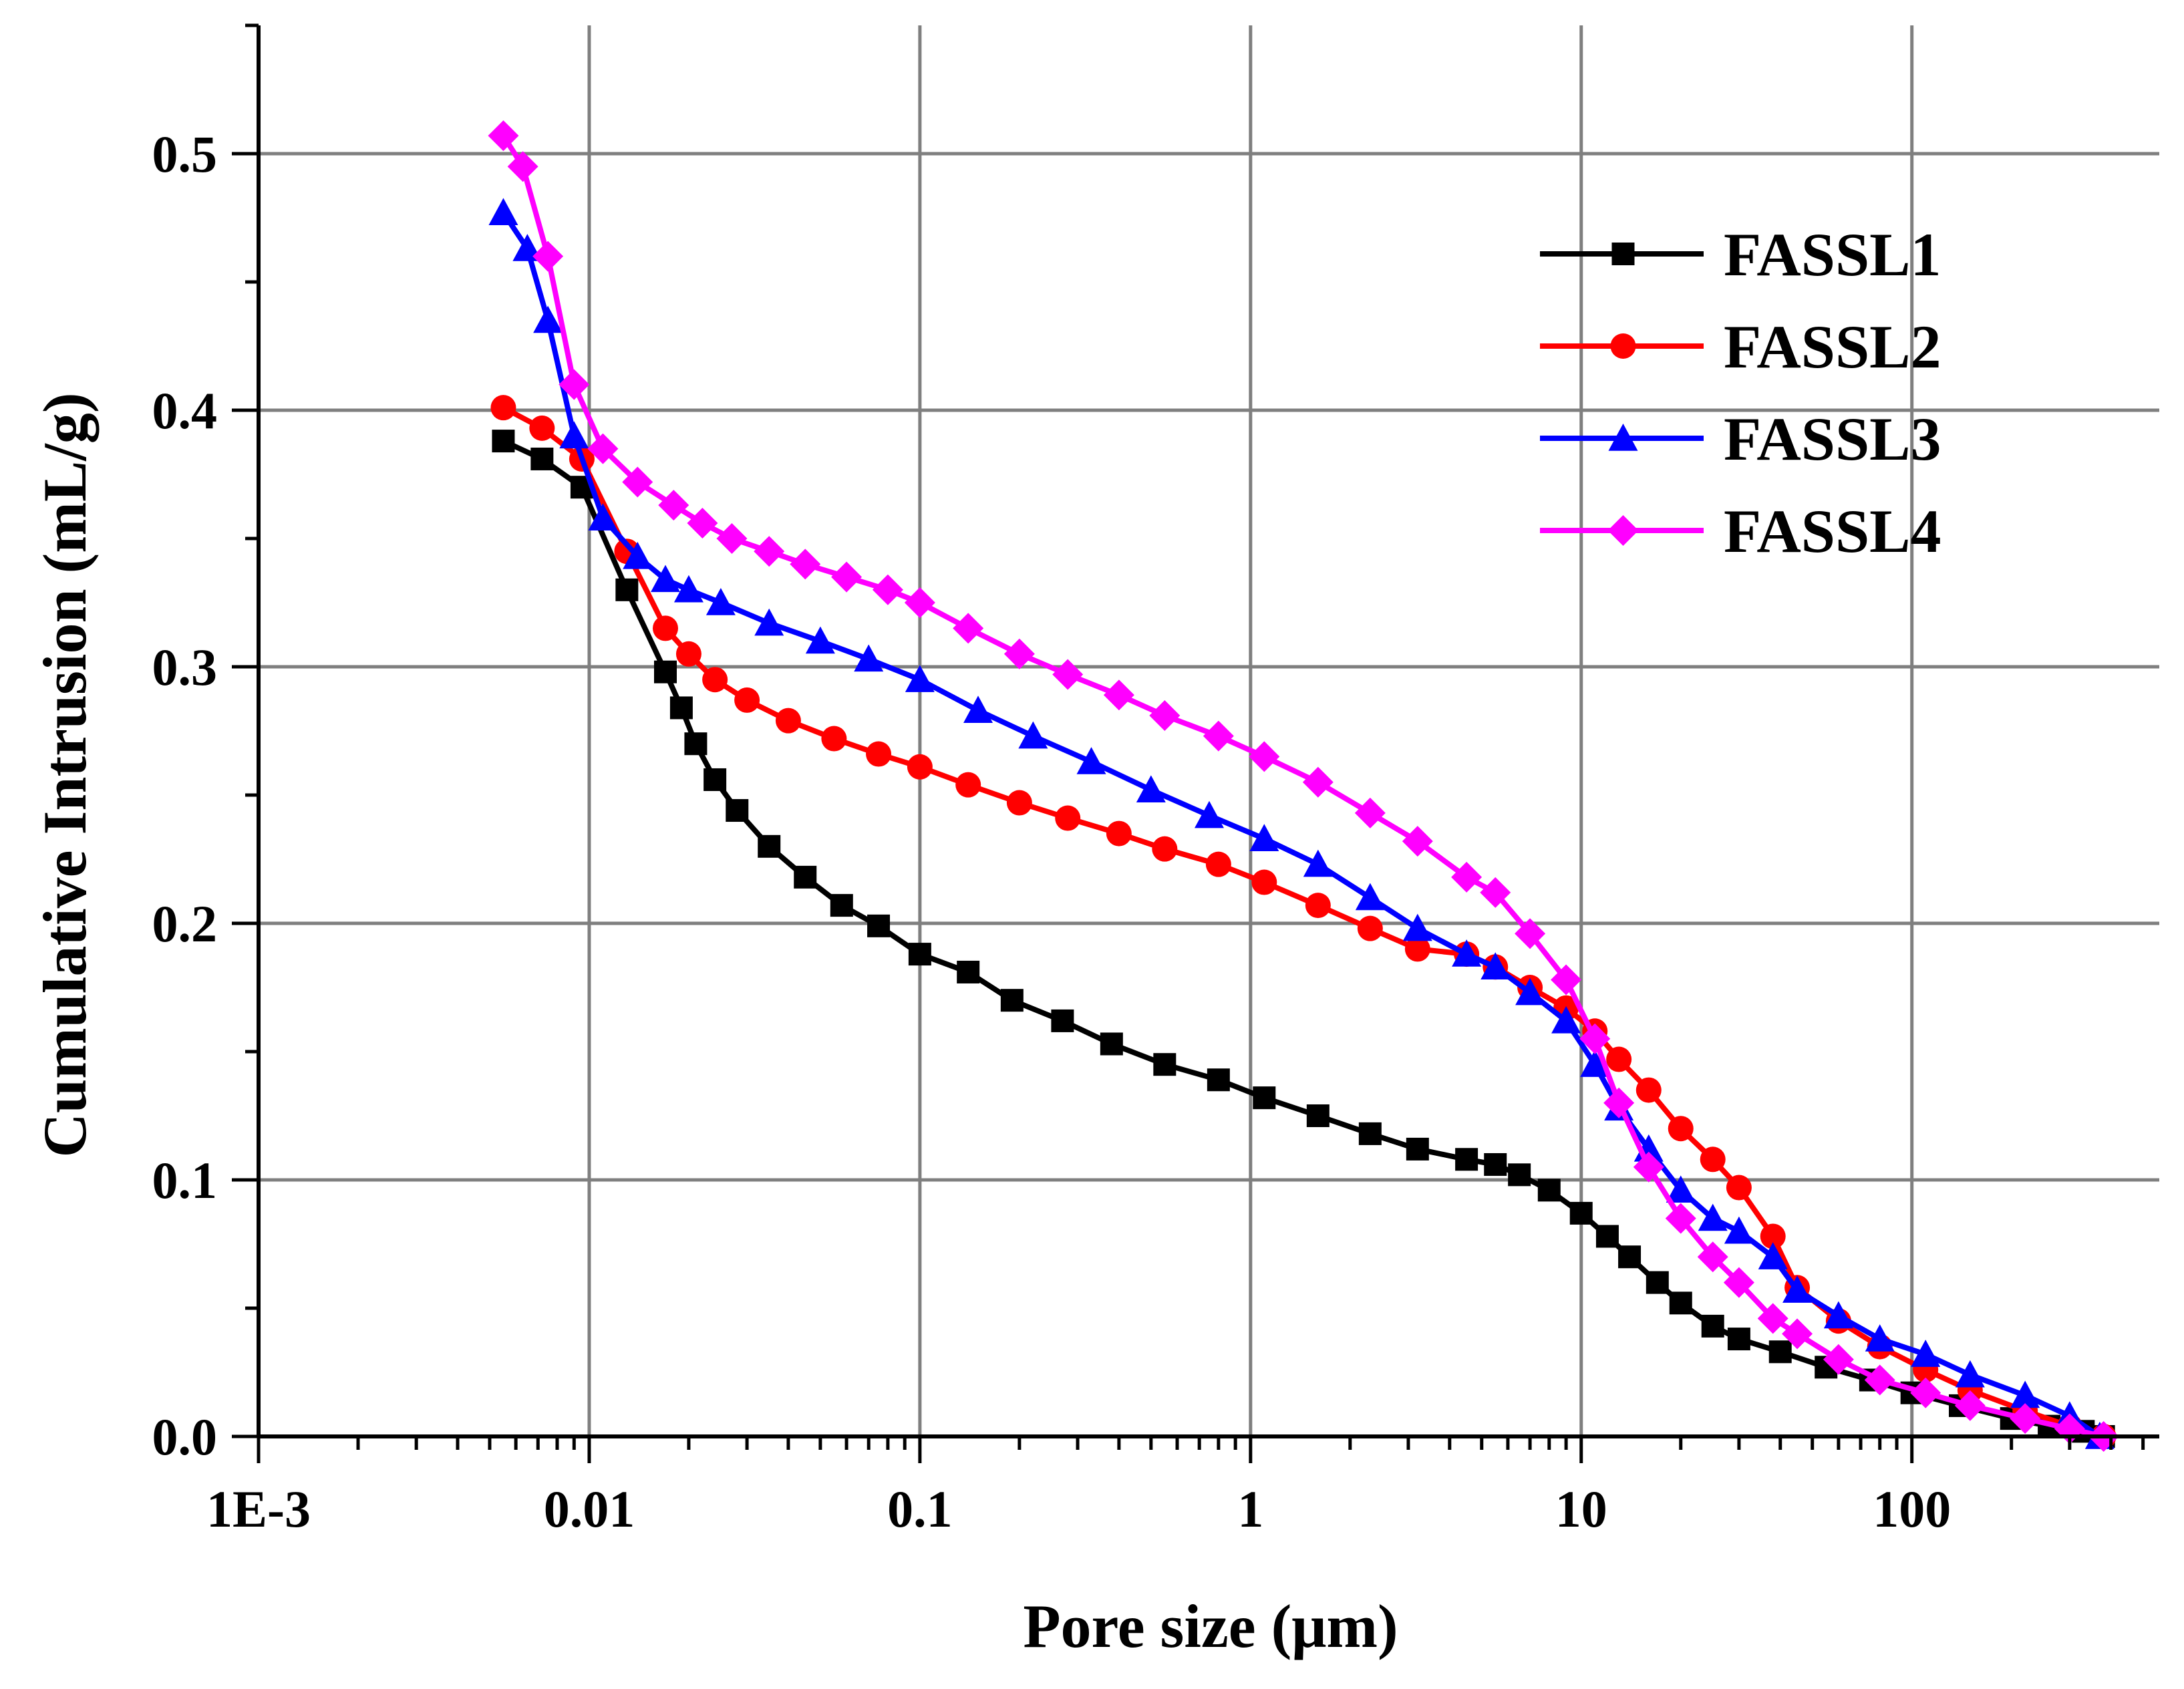 The height and width of the screenshot is (1689, 2184). I want to click on legend-label: FASSL4, so click(1833, 531).